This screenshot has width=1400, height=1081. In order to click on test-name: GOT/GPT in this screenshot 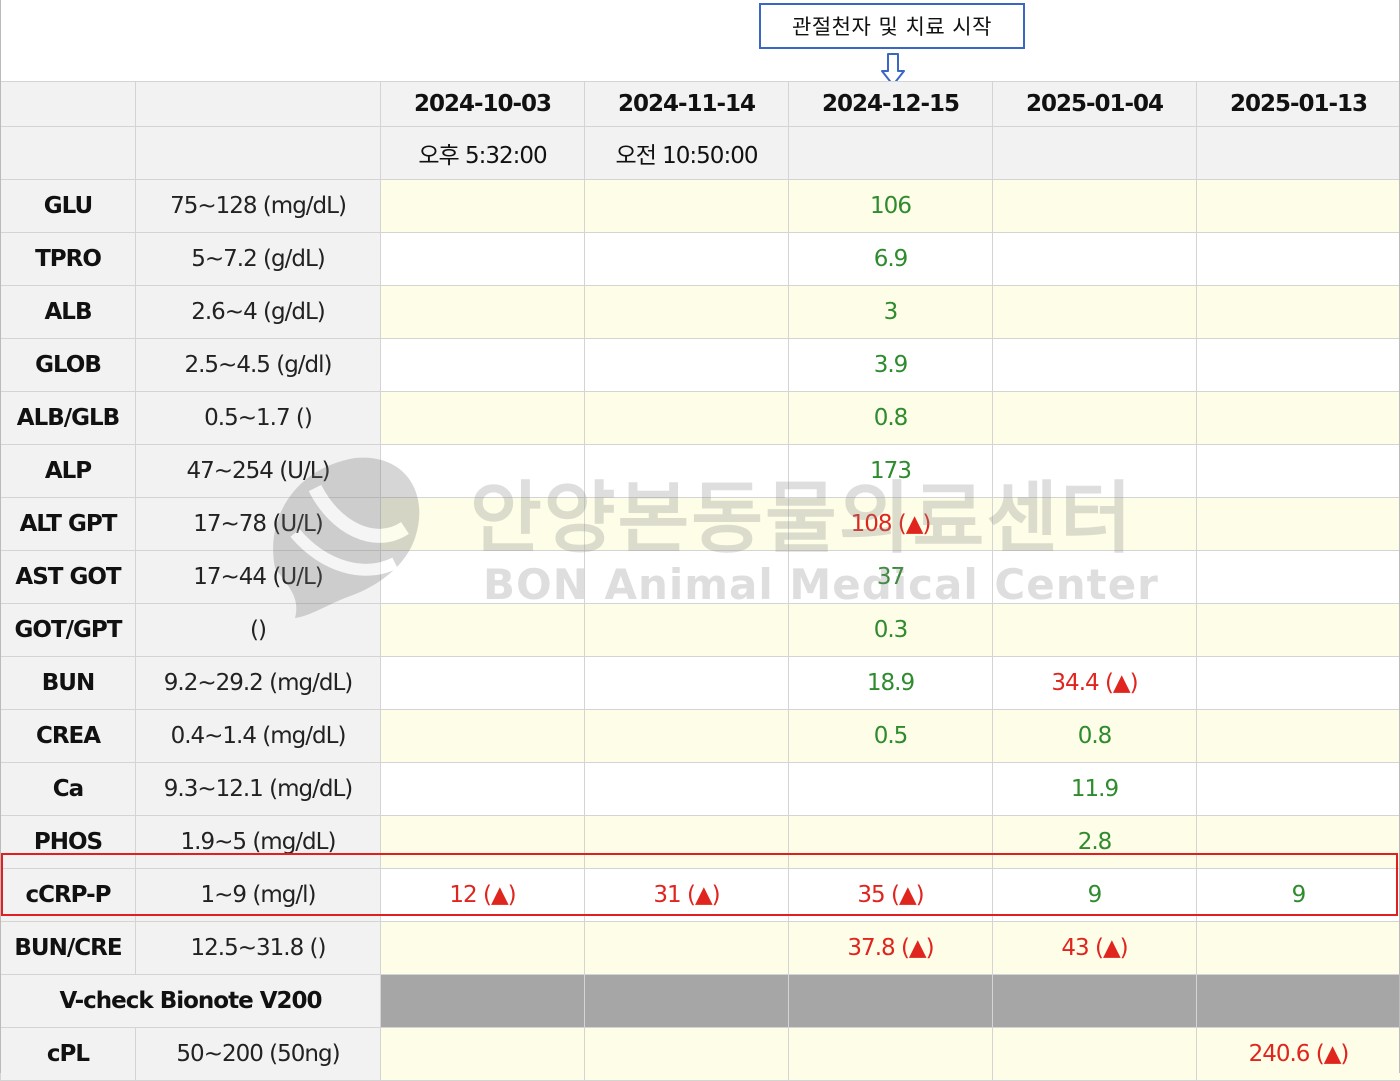, I will do `click(68, 630)`.